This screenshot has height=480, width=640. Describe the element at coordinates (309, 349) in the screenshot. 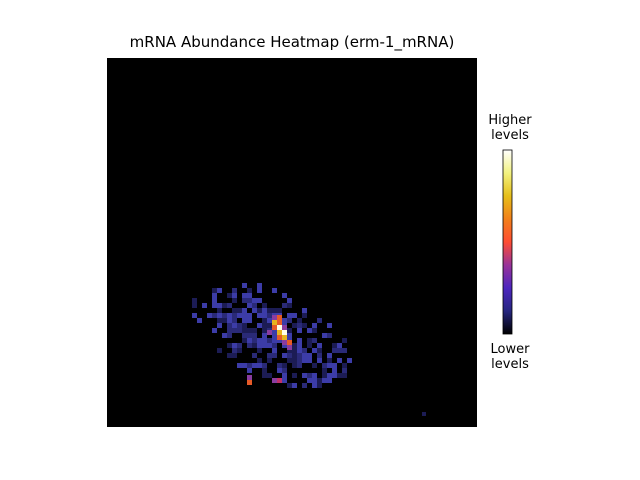

I see `heatmap-cells` at that location.